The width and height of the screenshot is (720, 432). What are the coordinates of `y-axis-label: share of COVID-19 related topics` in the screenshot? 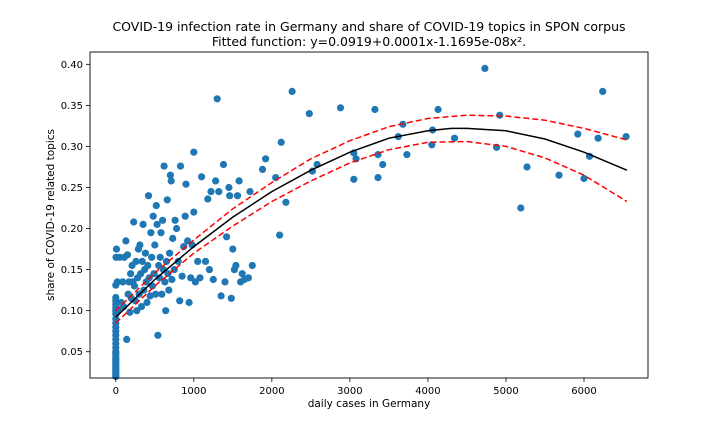 It's located at (51, 215).